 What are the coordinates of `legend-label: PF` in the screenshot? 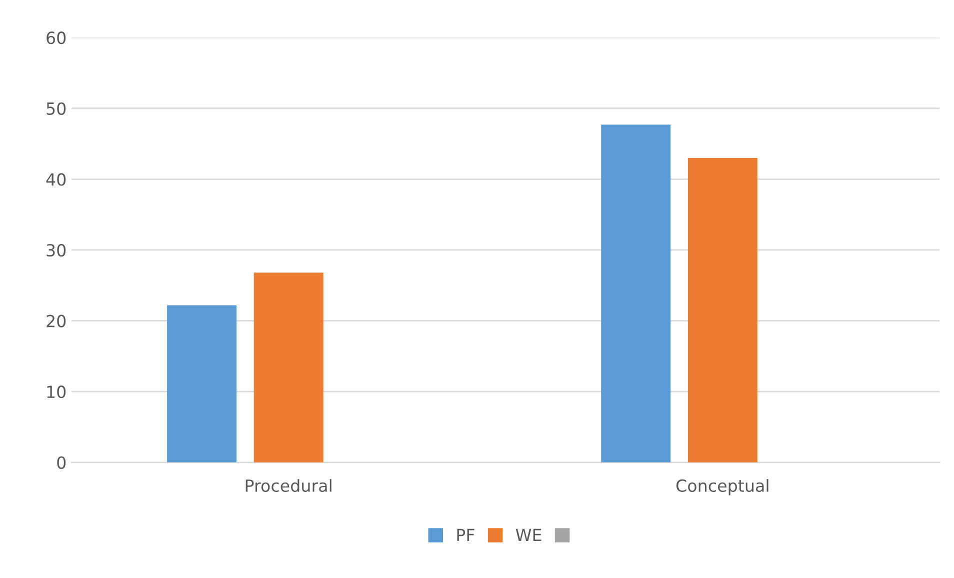 It's located at (465, 535).